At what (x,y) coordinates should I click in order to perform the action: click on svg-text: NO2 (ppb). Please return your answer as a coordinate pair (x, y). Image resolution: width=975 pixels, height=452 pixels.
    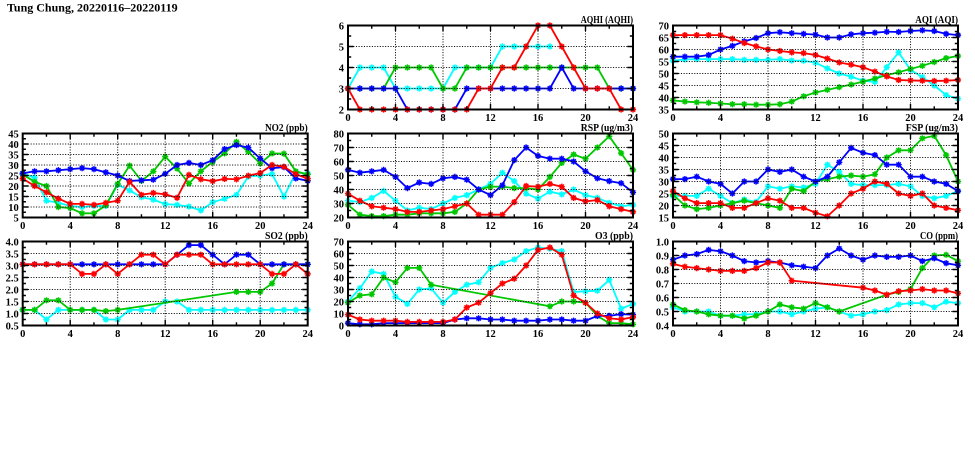
    Looking at the image, I should click on (286, 128).